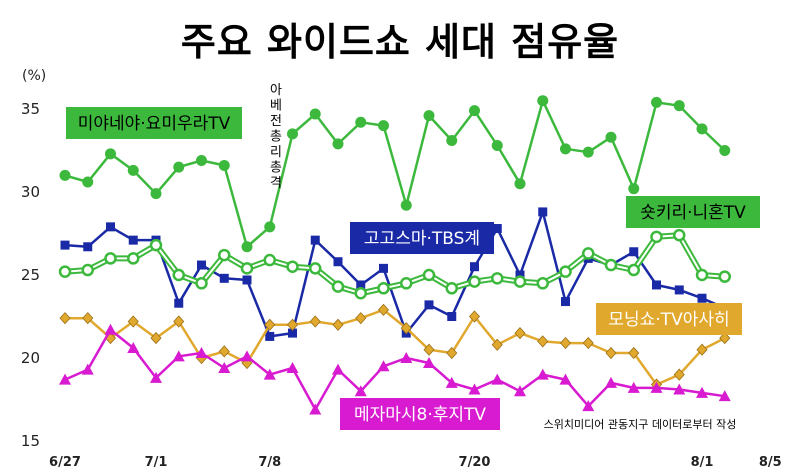 The image size is (800, 475). Describe the element at coordinates (30, 109) in the screenshot. I see `y-tick-label: 35` at that location.